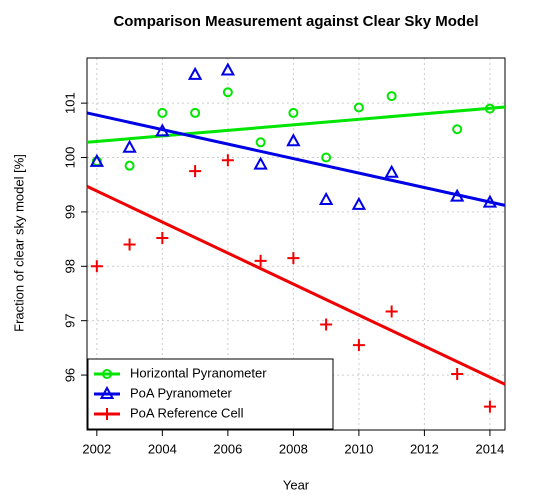 The width and height of the screenshot is (536, 498). What do you see at coordinates (69, 158) in the screenshot?
I see `y-tick-label: 100` at bounding box center [69, 158].